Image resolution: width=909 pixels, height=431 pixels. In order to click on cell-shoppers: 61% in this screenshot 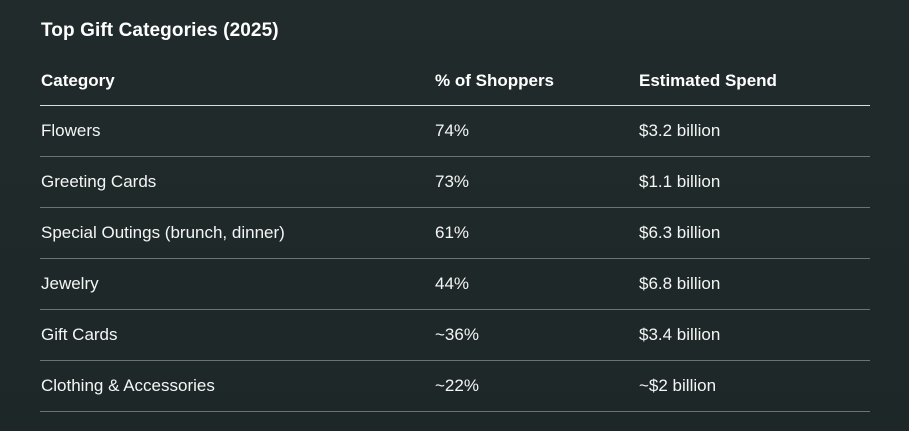, I will do `click(536, 233)`.